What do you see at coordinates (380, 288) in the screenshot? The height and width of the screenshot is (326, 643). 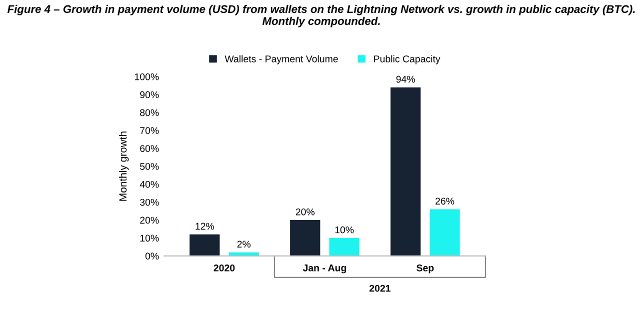 I see `text: 2021` at bounding box center [380, 288].